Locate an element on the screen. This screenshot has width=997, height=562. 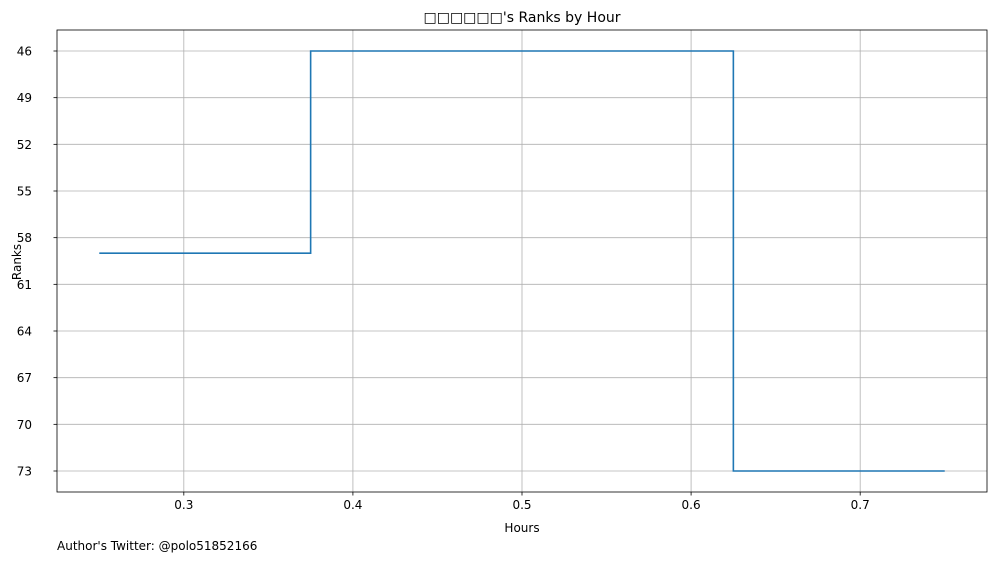
y-tick-label: 46 is located at coordinates (24, 52).